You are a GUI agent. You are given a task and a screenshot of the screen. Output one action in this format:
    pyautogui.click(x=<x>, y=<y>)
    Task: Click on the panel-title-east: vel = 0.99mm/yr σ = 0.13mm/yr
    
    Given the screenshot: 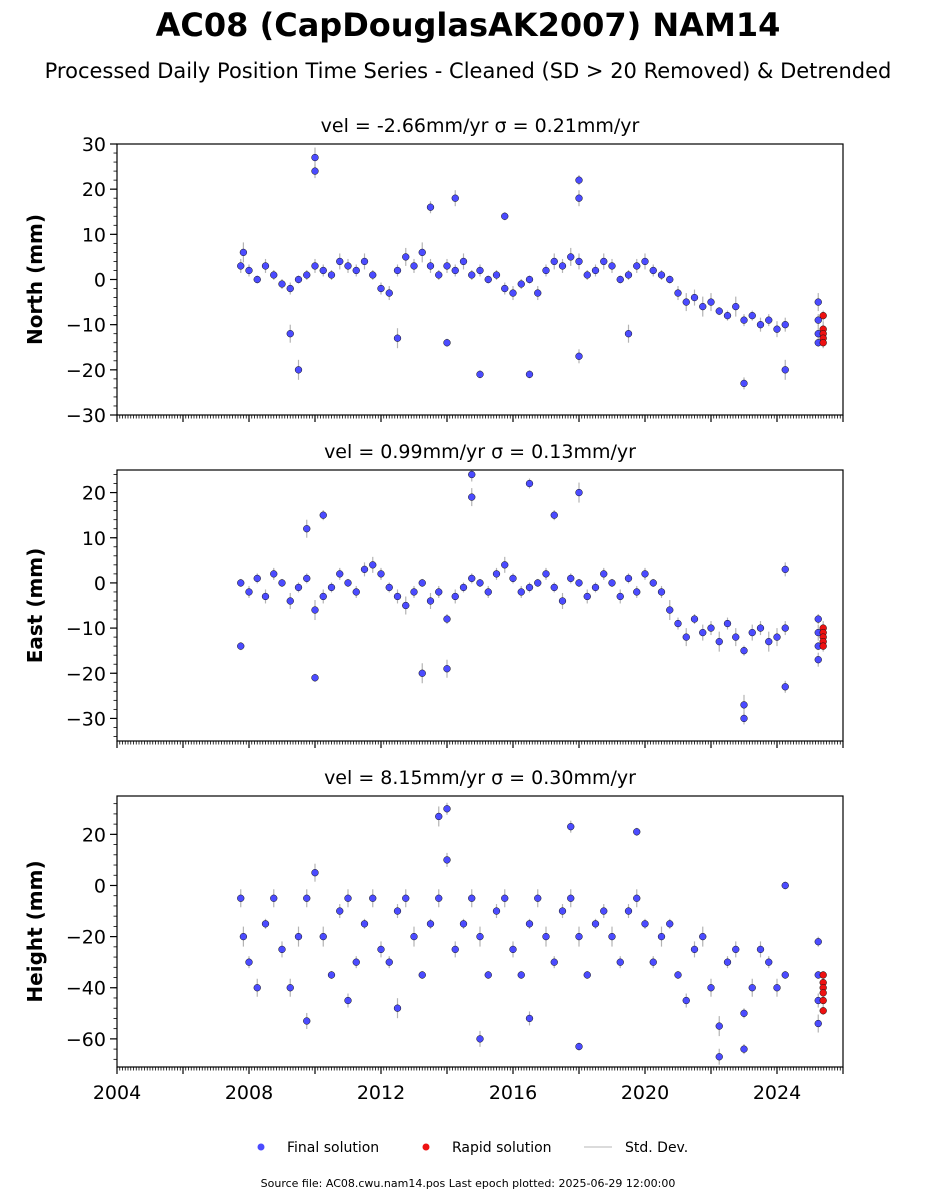 What is the action you would take?
    pyautogui.click(x=480, y=452)
    